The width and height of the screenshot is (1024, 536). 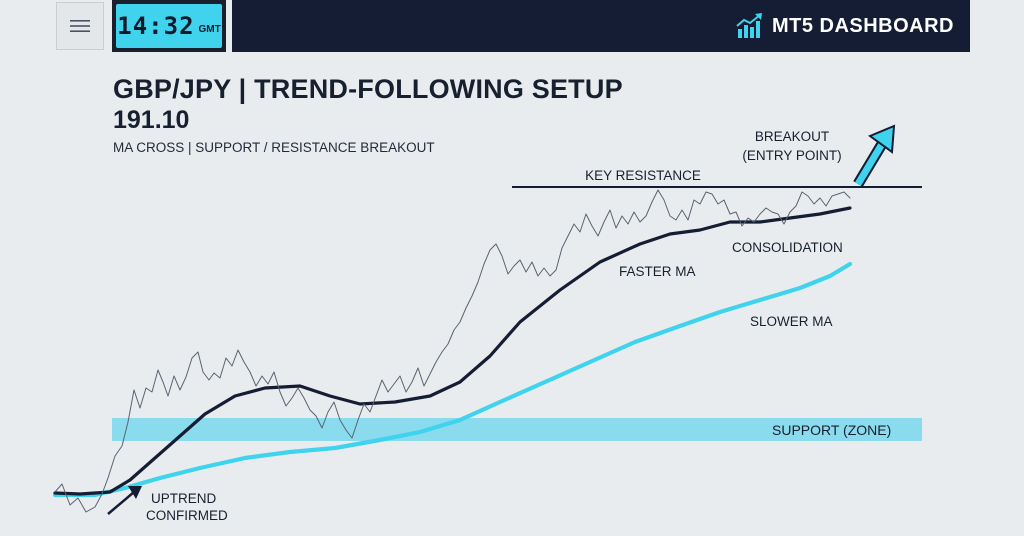 I want to click on brand-name: MT5 DASHBOARD, so click(x=862, y=25).